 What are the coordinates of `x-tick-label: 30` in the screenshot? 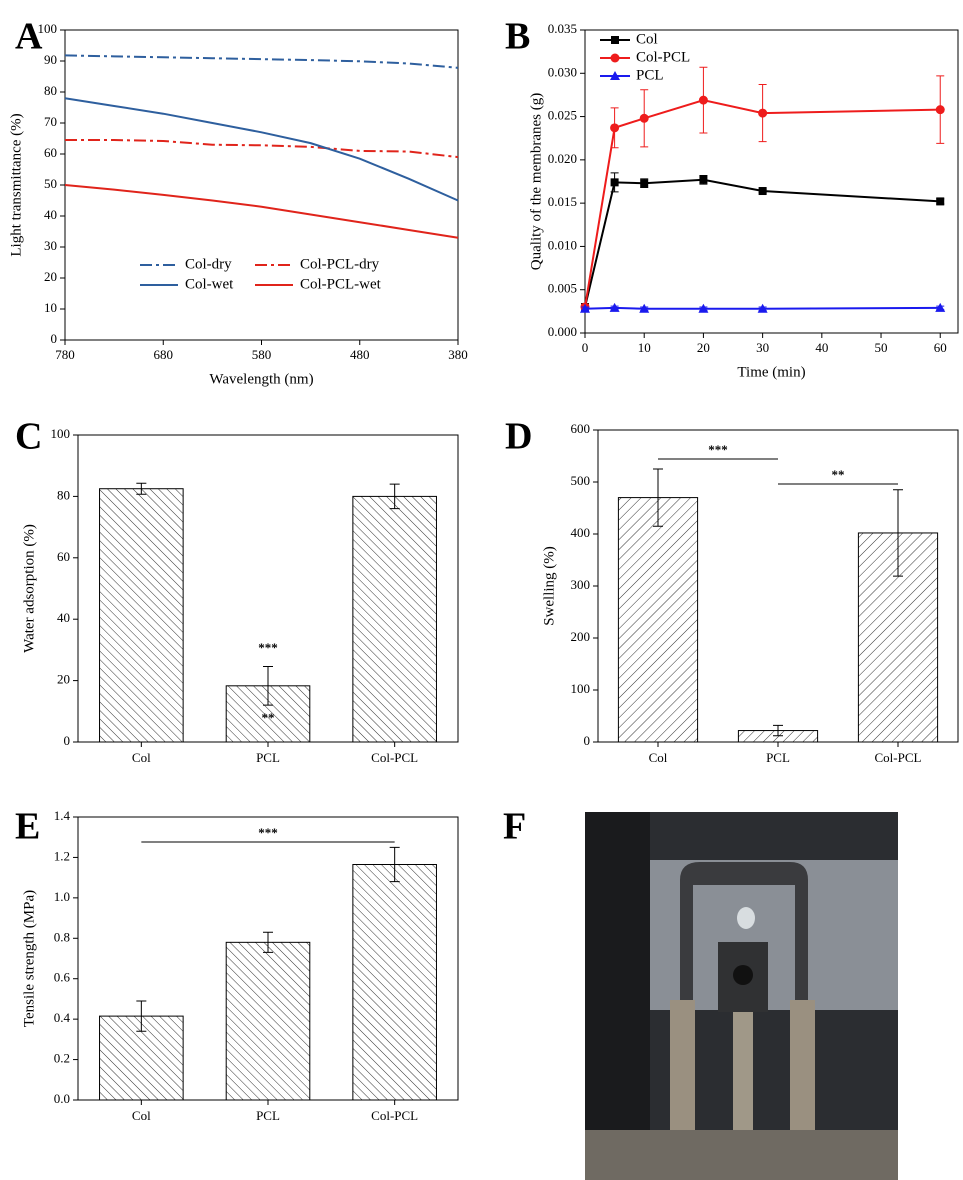 It's located at (762, 347).